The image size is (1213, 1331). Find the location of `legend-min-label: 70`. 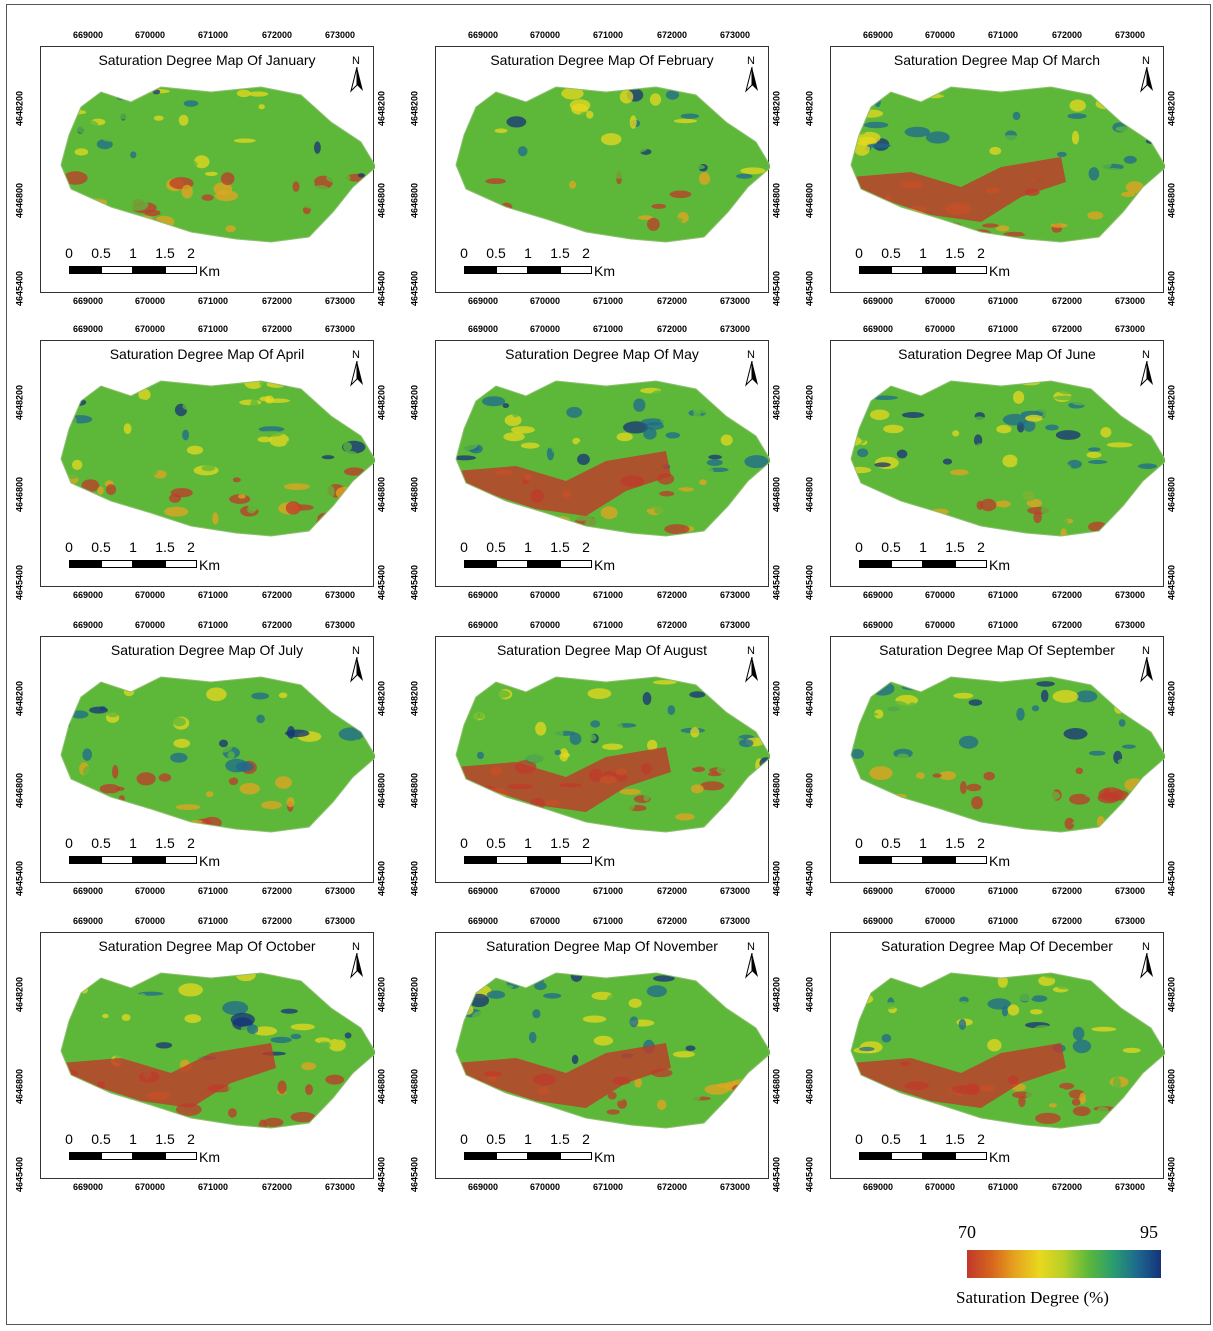

legend-min-label: 70 is located at coordinates (967, 1232).